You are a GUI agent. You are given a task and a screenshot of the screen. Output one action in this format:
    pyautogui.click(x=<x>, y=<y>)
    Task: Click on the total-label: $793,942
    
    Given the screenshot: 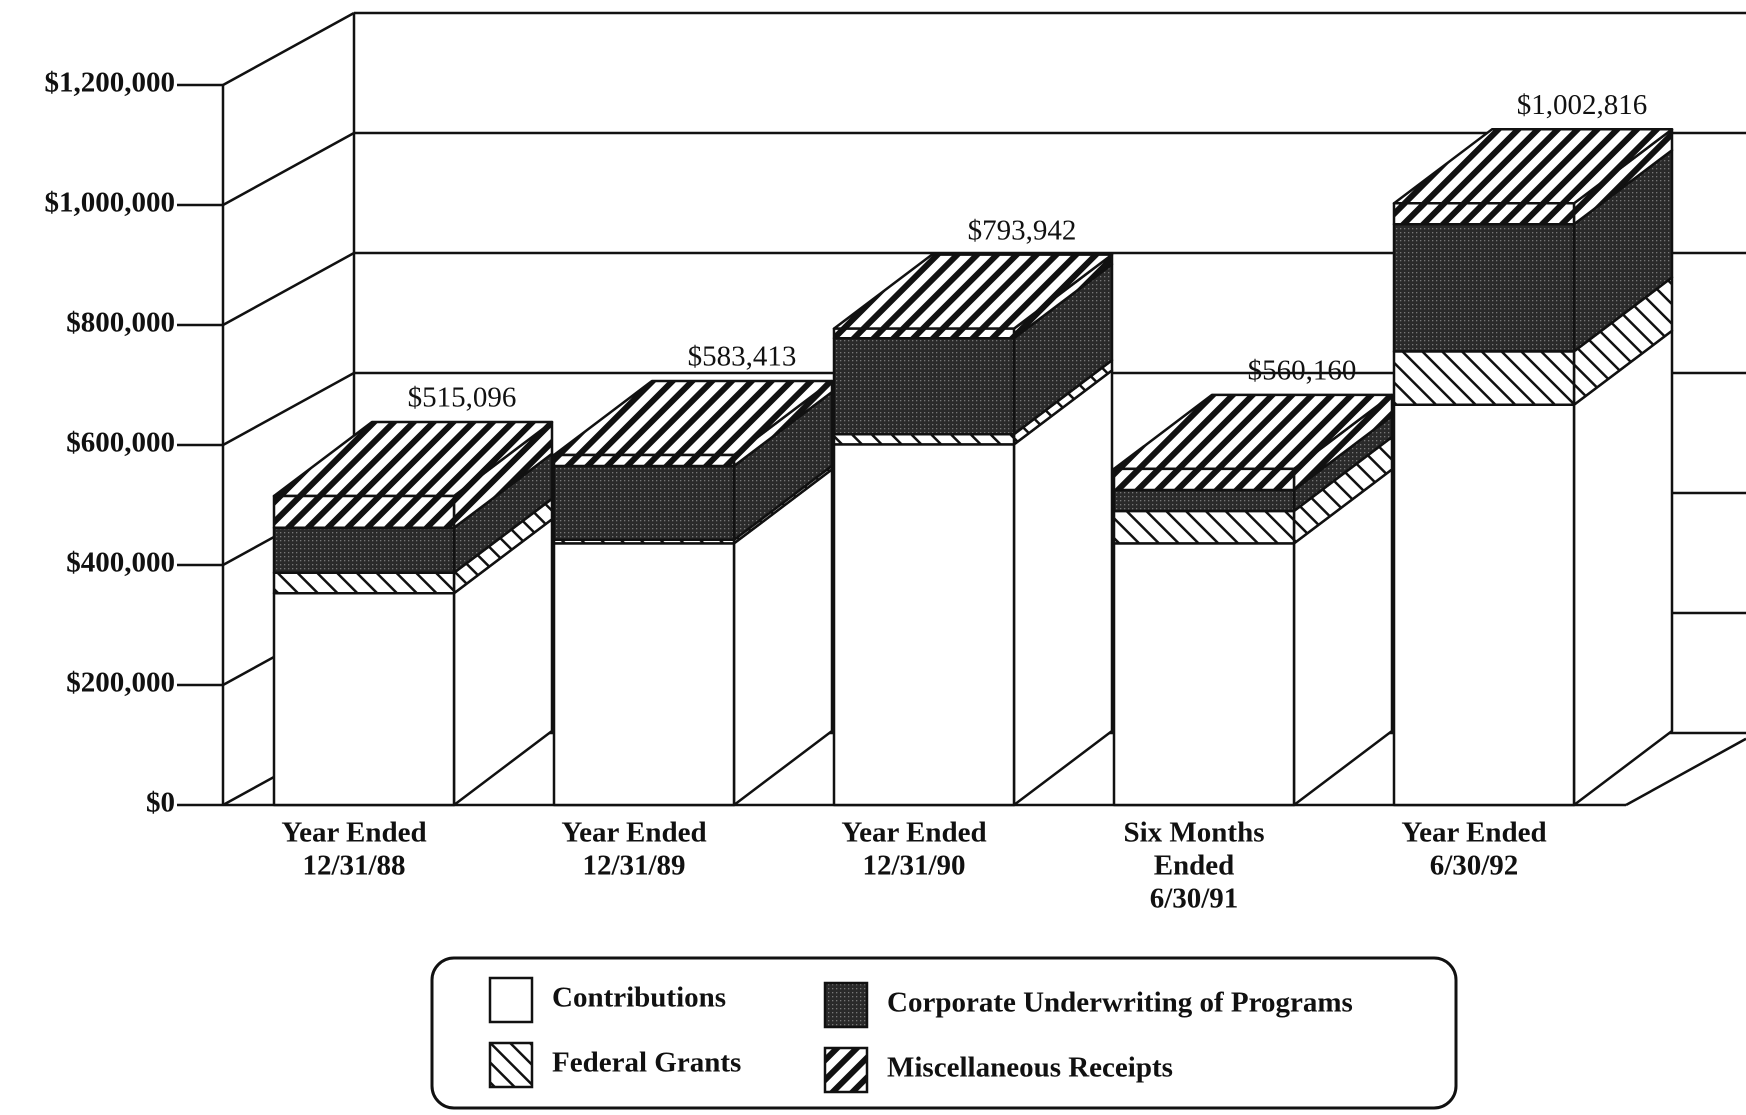 What is the action you would take?
    pyautogui.click(x=1022, y=230)
    